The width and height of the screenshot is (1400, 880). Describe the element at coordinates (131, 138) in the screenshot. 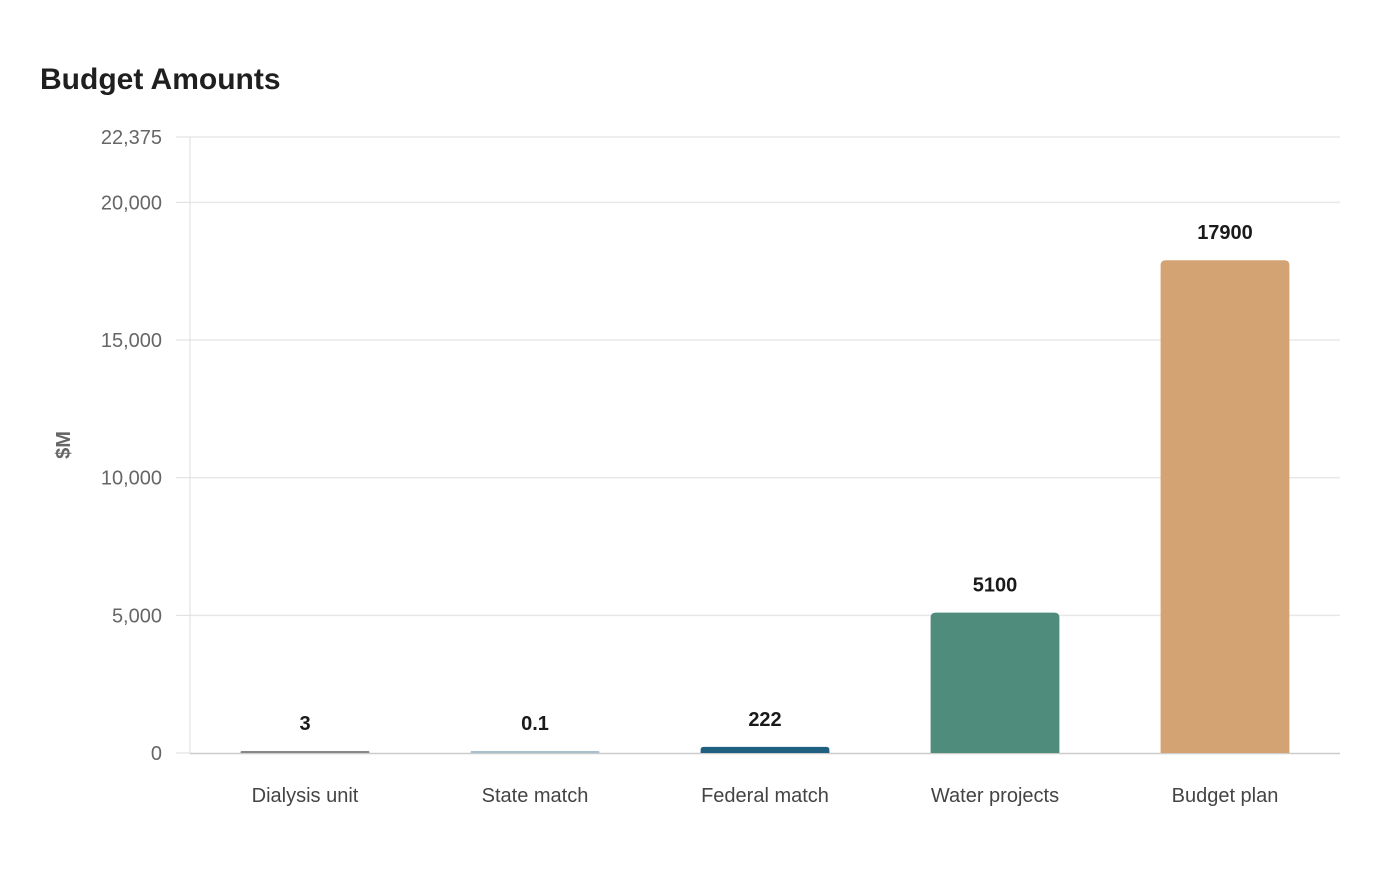

I see `y-tick-label: 22,375` at that location.